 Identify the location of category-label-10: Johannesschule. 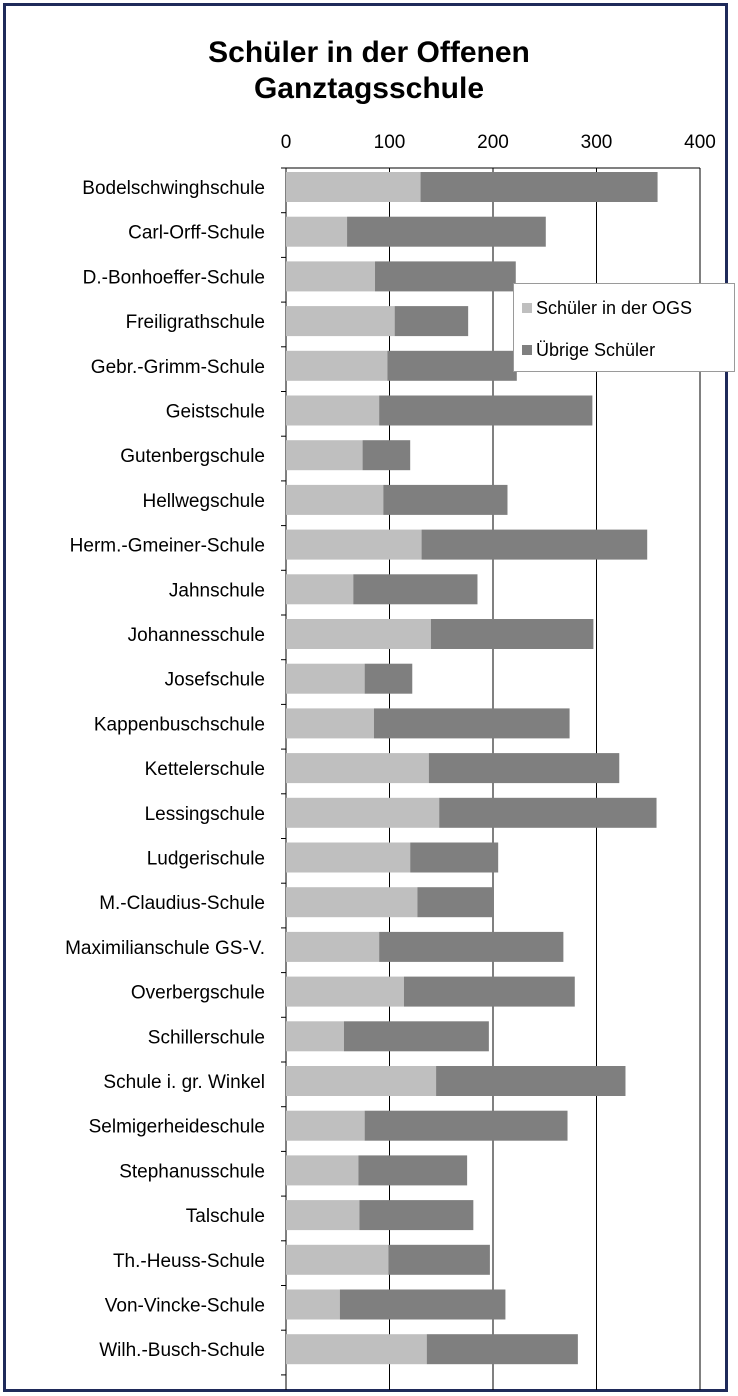
(196, 635).